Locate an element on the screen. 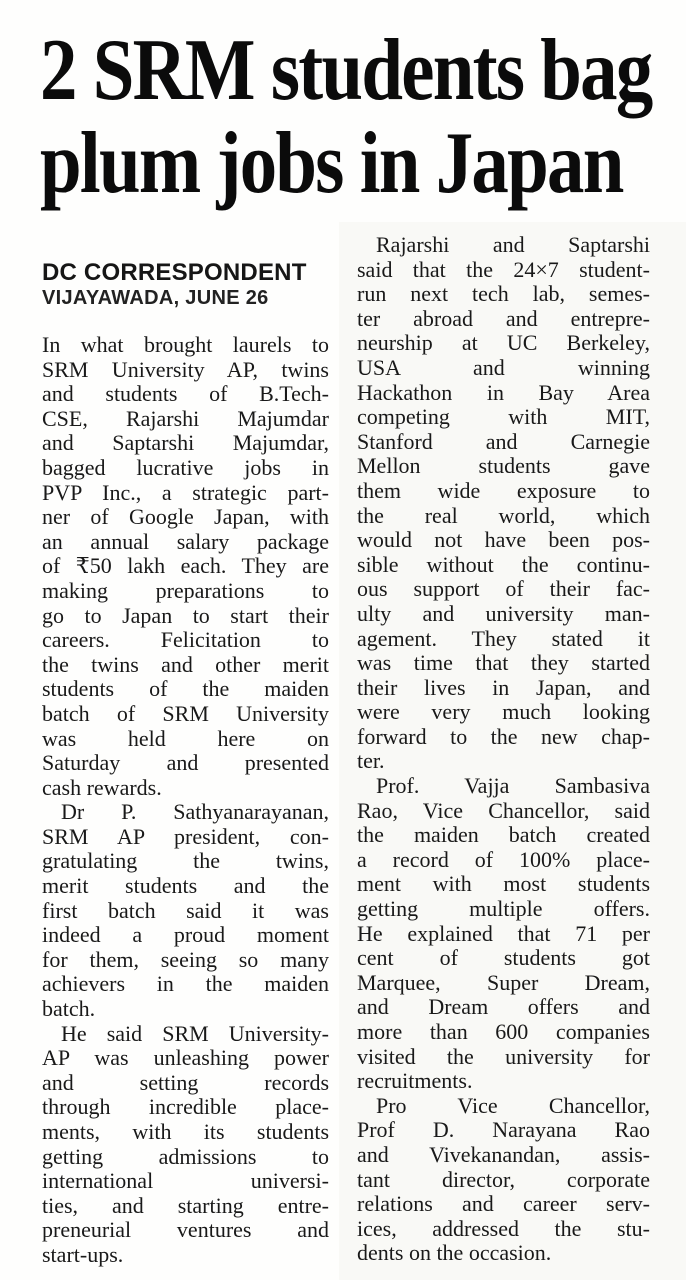 This screenshot has width=686, height=1280. body-line: ous support of their fac- is located at coordinates (503, 589).